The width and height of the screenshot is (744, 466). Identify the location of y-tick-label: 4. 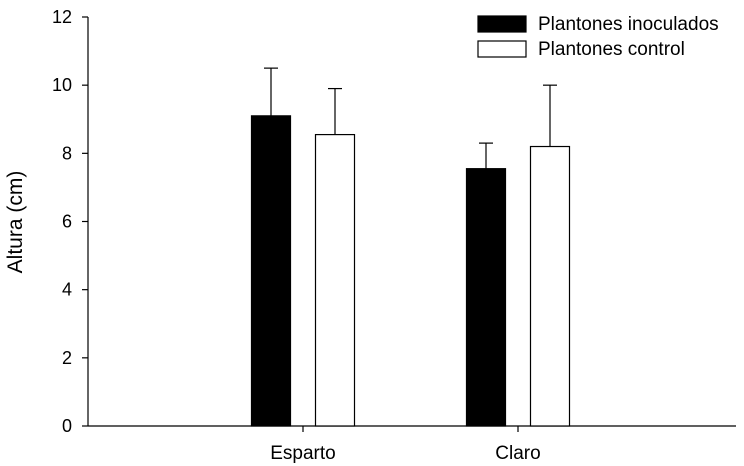
(67, 290).